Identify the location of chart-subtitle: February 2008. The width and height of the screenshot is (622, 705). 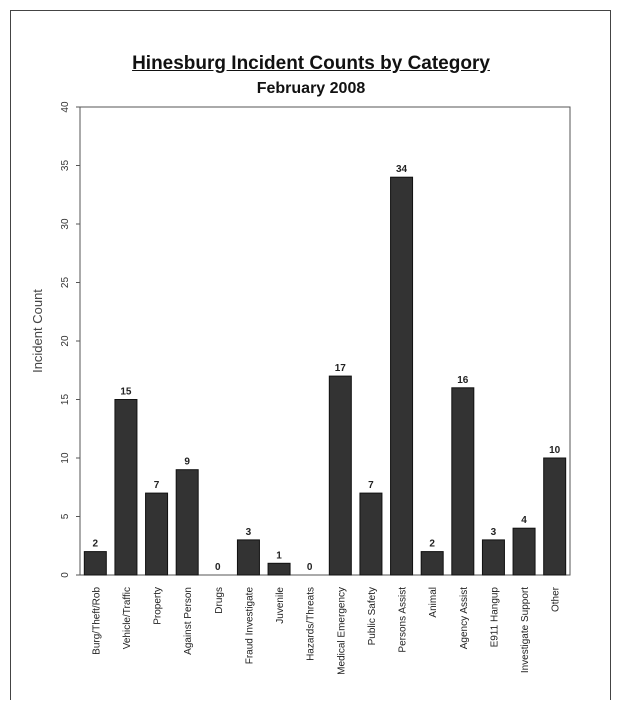
(311, 88).